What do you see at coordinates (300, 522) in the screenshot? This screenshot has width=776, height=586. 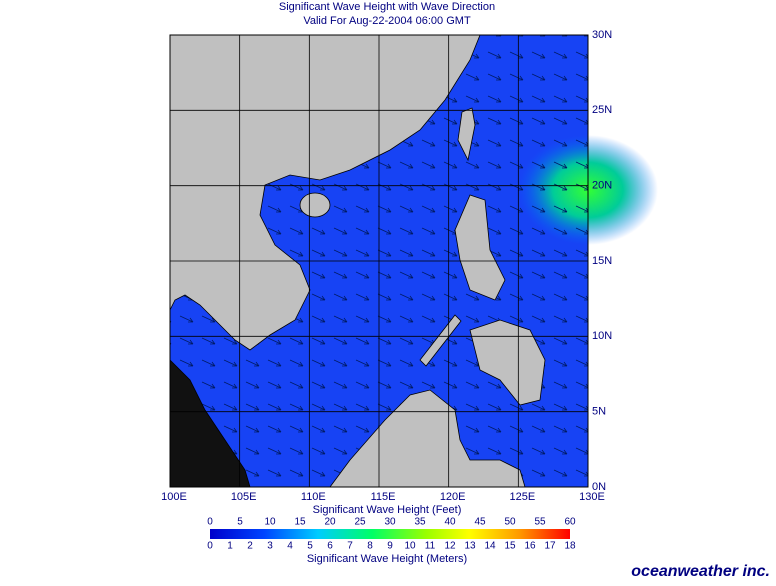 I see `feet-tick-label: 15` at bounding box center [300, 522].